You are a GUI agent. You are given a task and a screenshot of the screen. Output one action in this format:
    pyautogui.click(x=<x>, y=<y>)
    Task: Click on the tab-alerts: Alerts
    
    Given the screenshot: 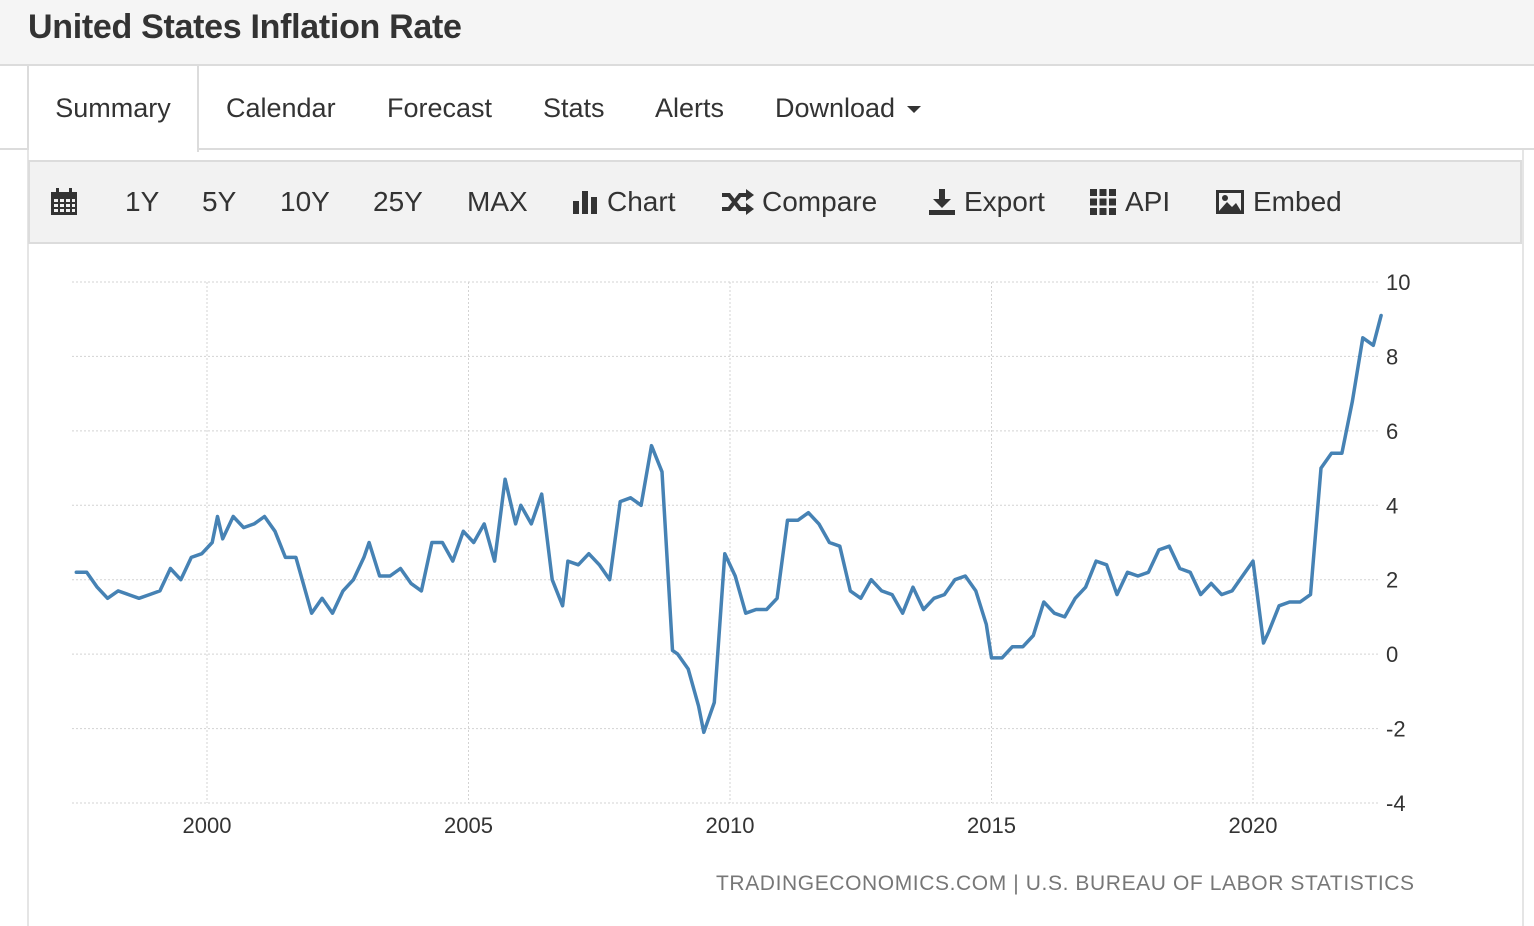 What is the action you would take?
    pyautogui.click(x=690, y=108)
    